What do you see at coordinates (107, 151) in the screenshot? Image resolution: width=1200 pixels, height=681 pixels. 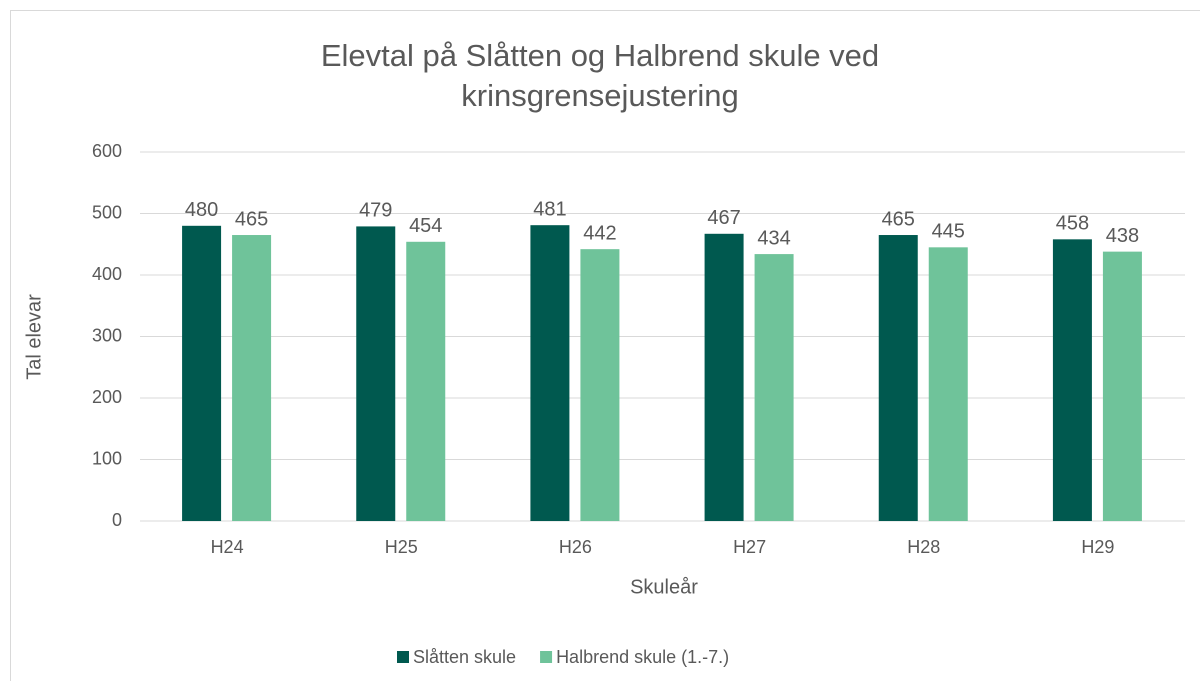 I see `y-tick-label: 600` at bounding box center [107, 151].